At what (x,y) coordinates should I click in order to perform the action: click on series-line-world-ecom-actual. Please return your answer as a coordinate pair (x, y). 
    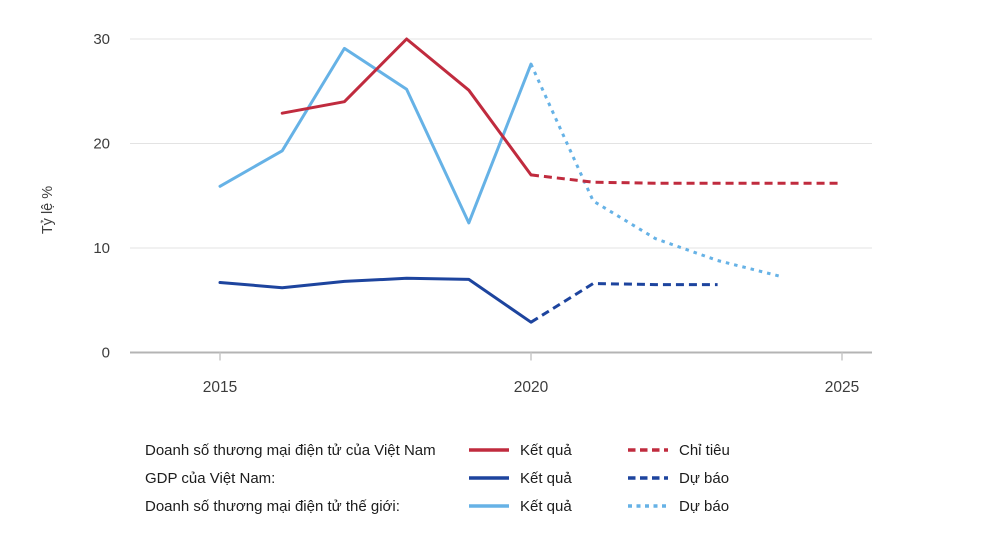
    Looking at the image, I should click on (375, 135).